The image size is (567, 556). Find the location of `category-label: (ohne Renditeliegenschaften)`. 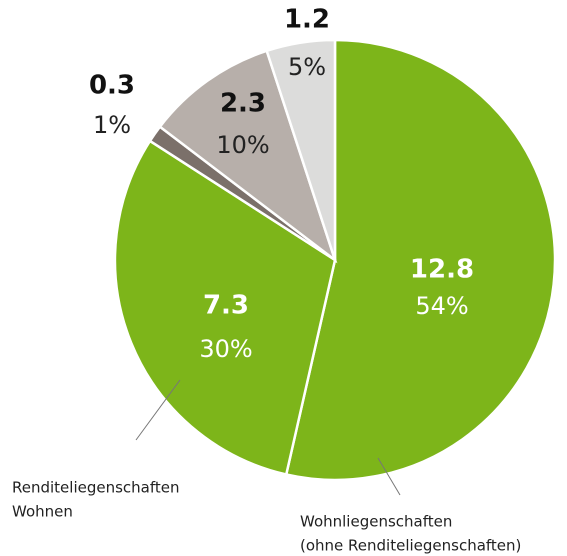

category-label: (ohne Renditeliegenschaften) is located at coordinates (410, 546).